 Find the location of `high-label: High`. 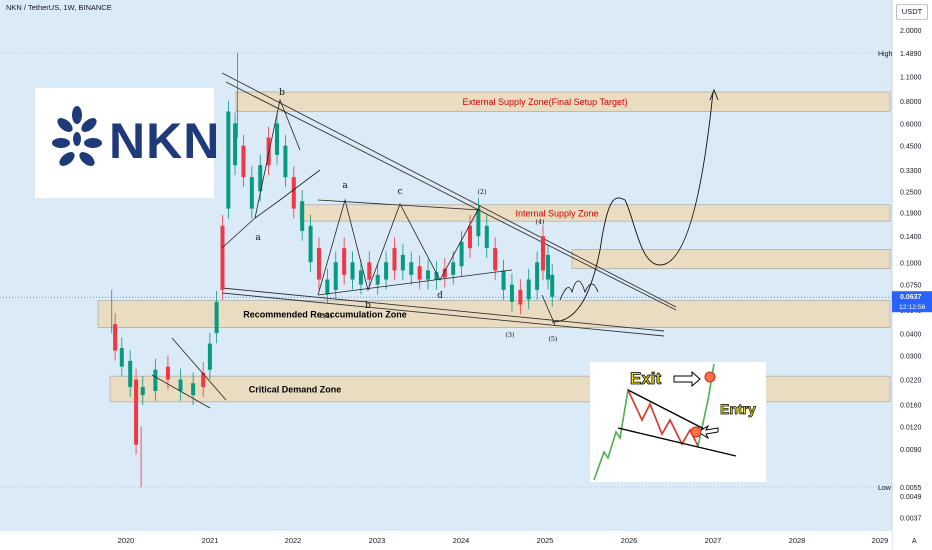

high-label: High is located at coordinates (885, 54).